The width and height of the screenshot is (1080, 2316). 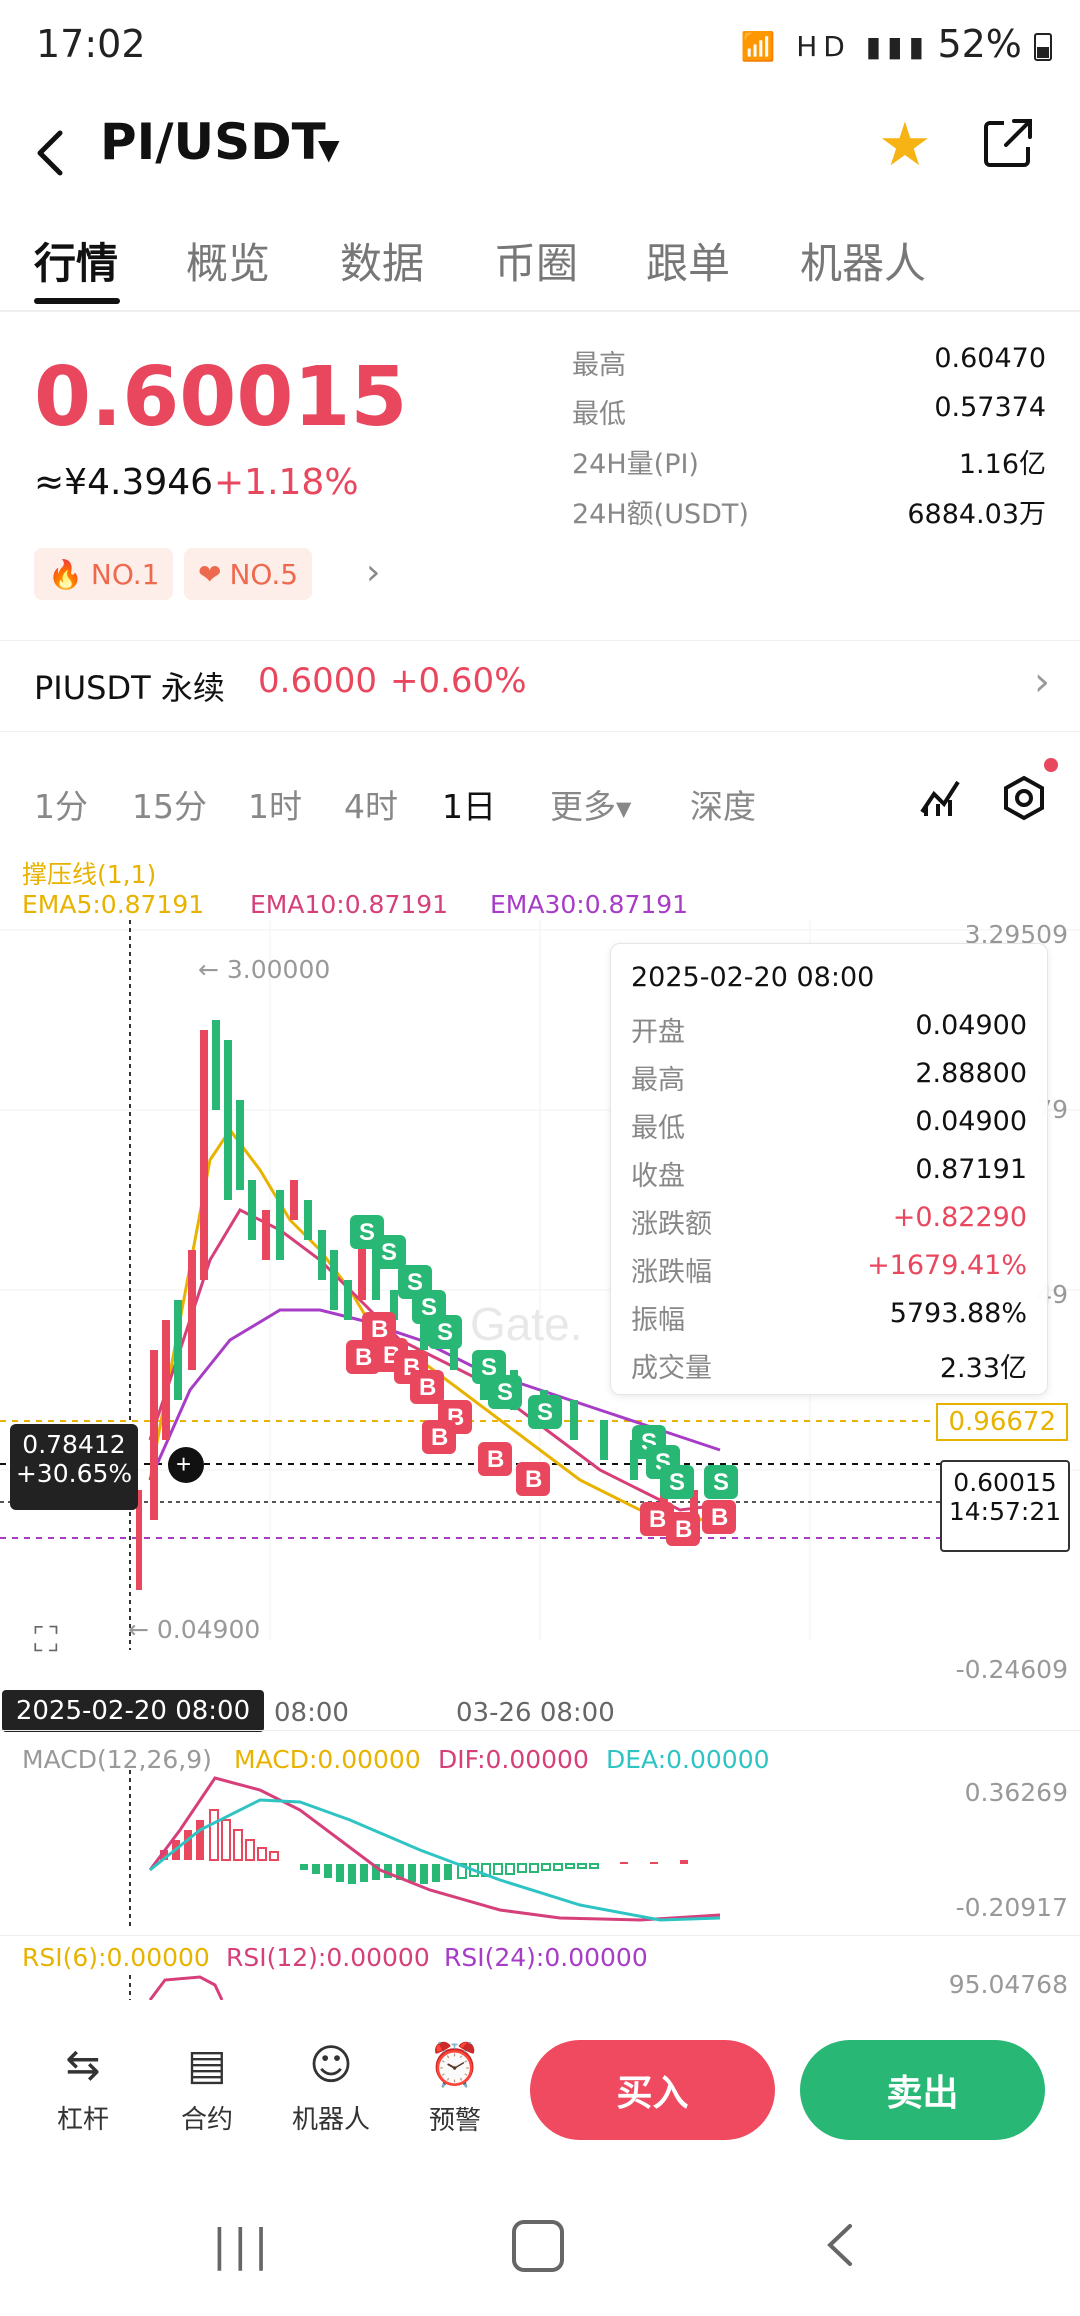 What do you see at coordinates (76, 263) in the screenshot?
I see `tab-market: 行情` at bounding box center [76, 263].